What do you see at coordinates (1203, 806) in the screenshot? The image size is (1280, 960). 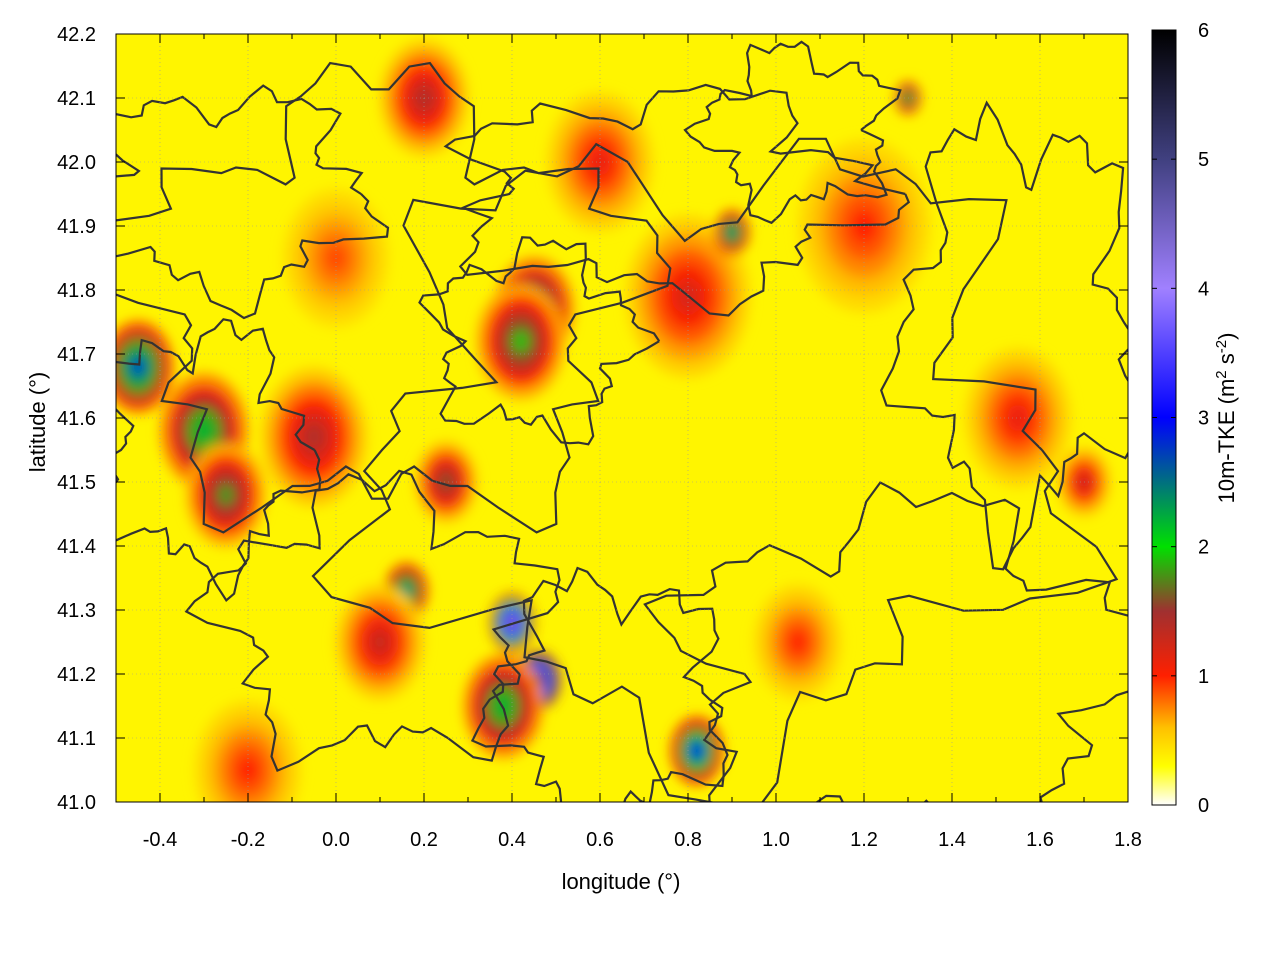 I see `colorbar-tick-label: 0` at bounding box center [1203, 806].